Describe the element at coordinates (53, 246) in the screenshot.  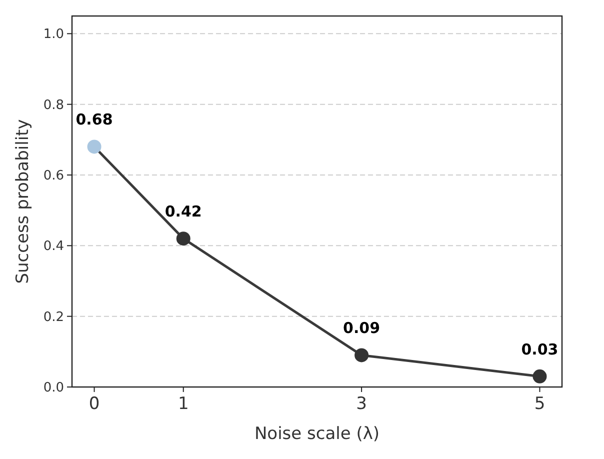
I see `y-tick-label: 0.4` at that location.